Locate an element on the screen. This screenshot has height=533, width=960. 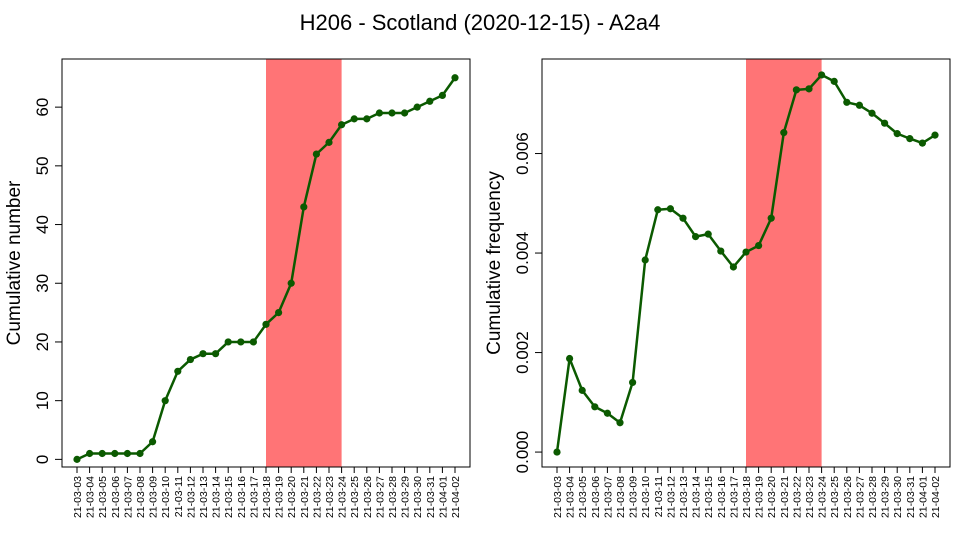
figure-title: H206 - Scotland (2020-12-15) - A2a4 is located at coordinates (480, 22).